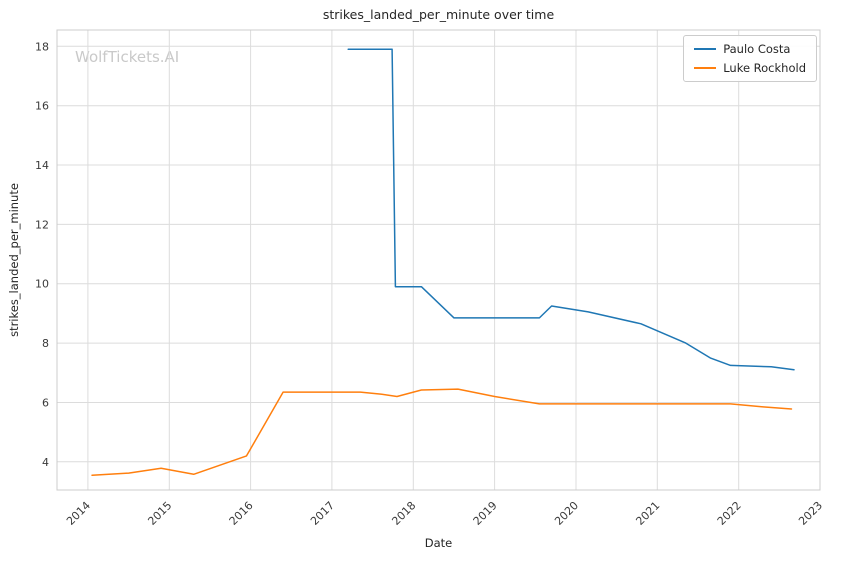 Image resolution: width=851 pixels, height=561 pixels. I want to click on legend-item-paulo-costa: Paulo Costa, so click(750, 49).